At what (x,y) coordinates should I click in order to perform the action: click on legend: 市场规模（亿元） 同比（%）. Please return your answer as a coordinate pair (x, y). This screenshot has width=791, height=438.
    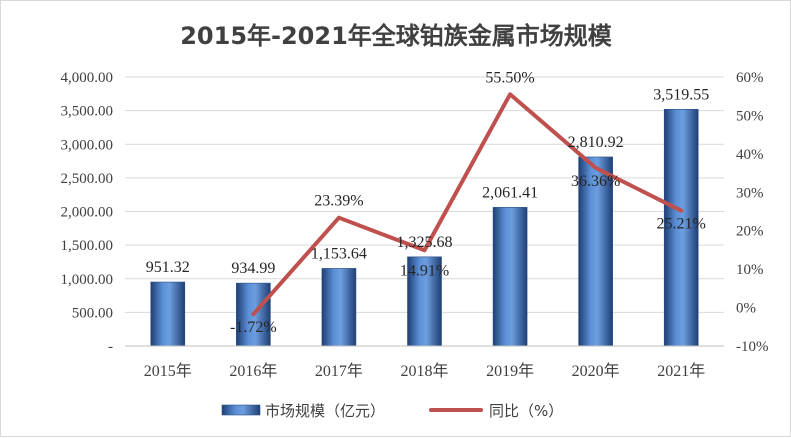
    Looking at the image, I should click on (392, 411).